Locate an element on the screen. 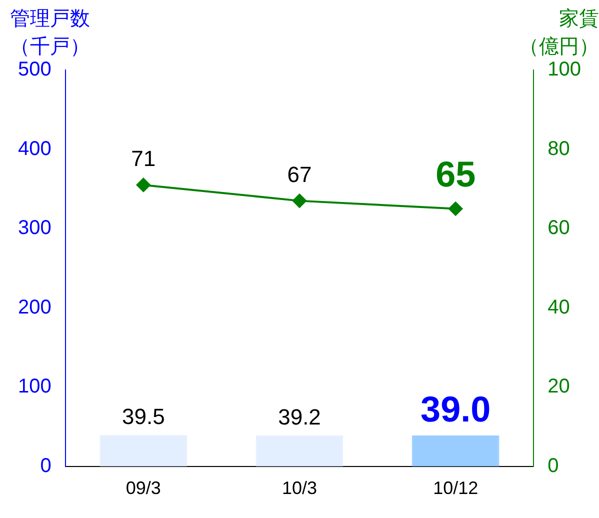 This screenshot has width=599, height=518. data-label: 71 is located at coordinates (143, 159).